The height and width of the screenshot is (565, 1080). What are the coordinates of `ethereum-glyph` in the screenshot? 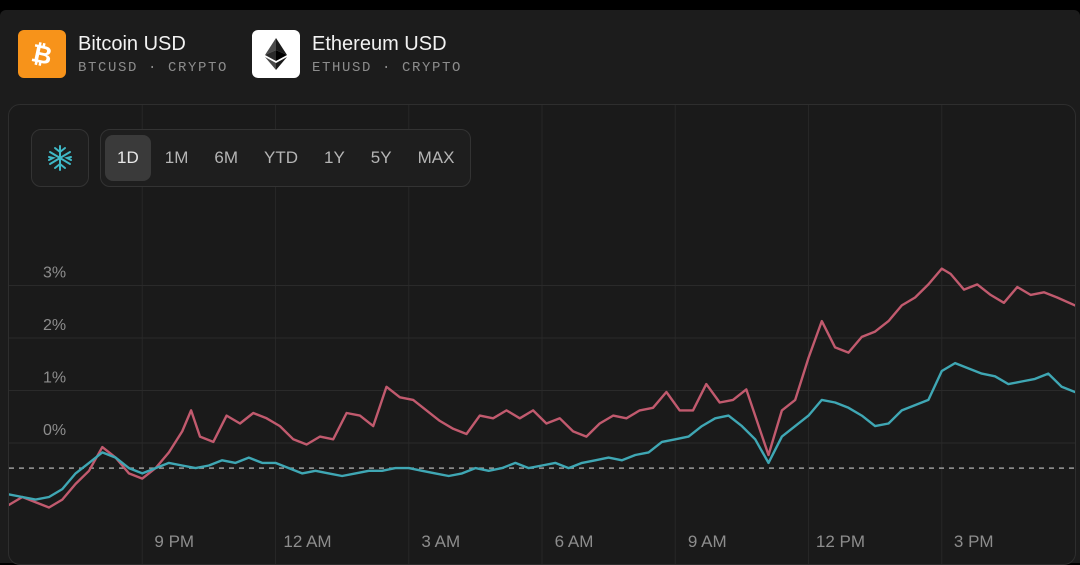 It's located at (276, 54).